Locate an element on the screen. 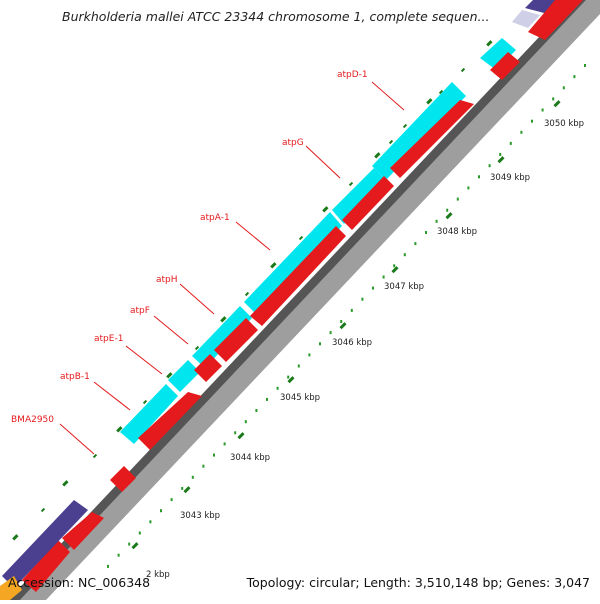 The height and width of the screenshot is (604, 600). scale-label-3045: 3045 kbp is located at coordinates (300, 398).